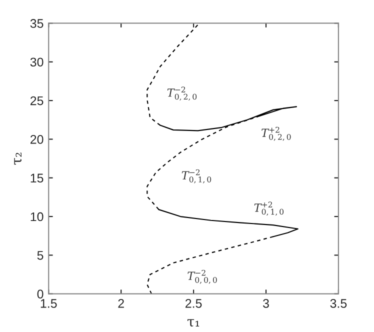 Image resolution: width=374 pixels, height=332 pixels. What do you see at coordinates (276, 133) in the screenshot?
I see `series-label: T$^{+2}$$_{0,2,0}$` at bounding box center [276, 133].